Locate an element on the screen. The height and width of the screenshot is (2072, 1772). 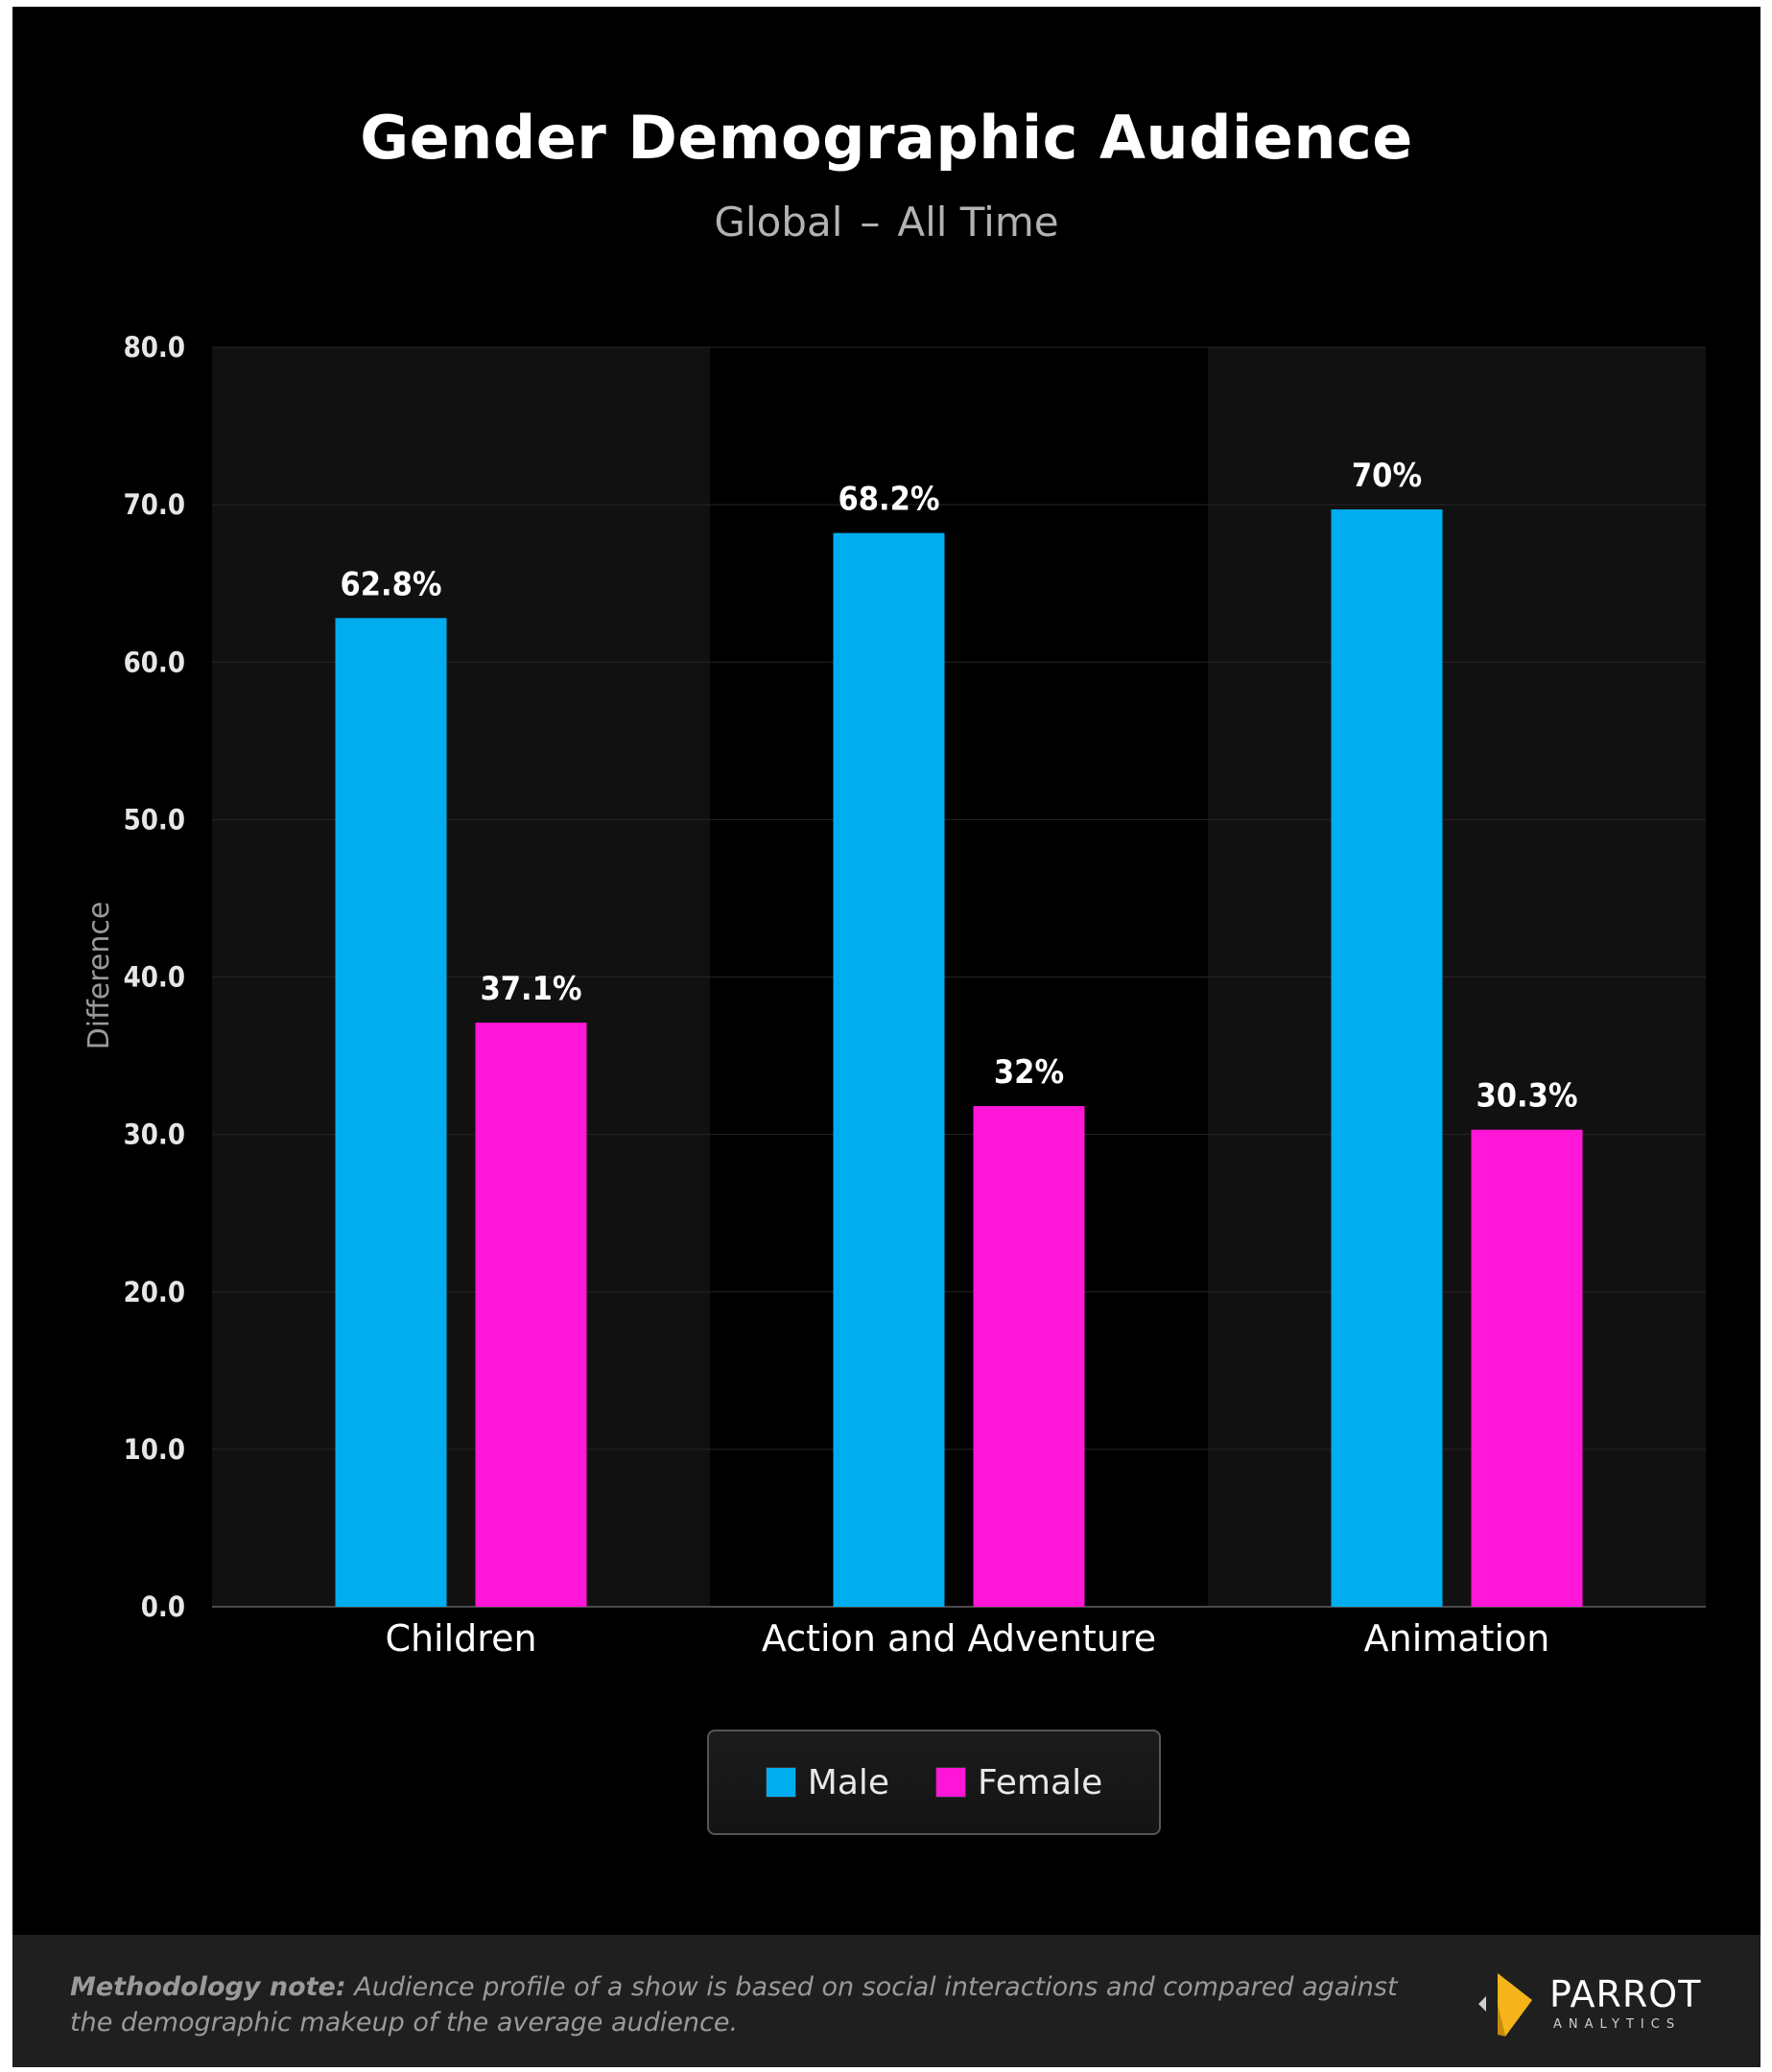
parrot-analytics-logo: PARROT ANALYTICS is located at coordinates (1597, 2003).